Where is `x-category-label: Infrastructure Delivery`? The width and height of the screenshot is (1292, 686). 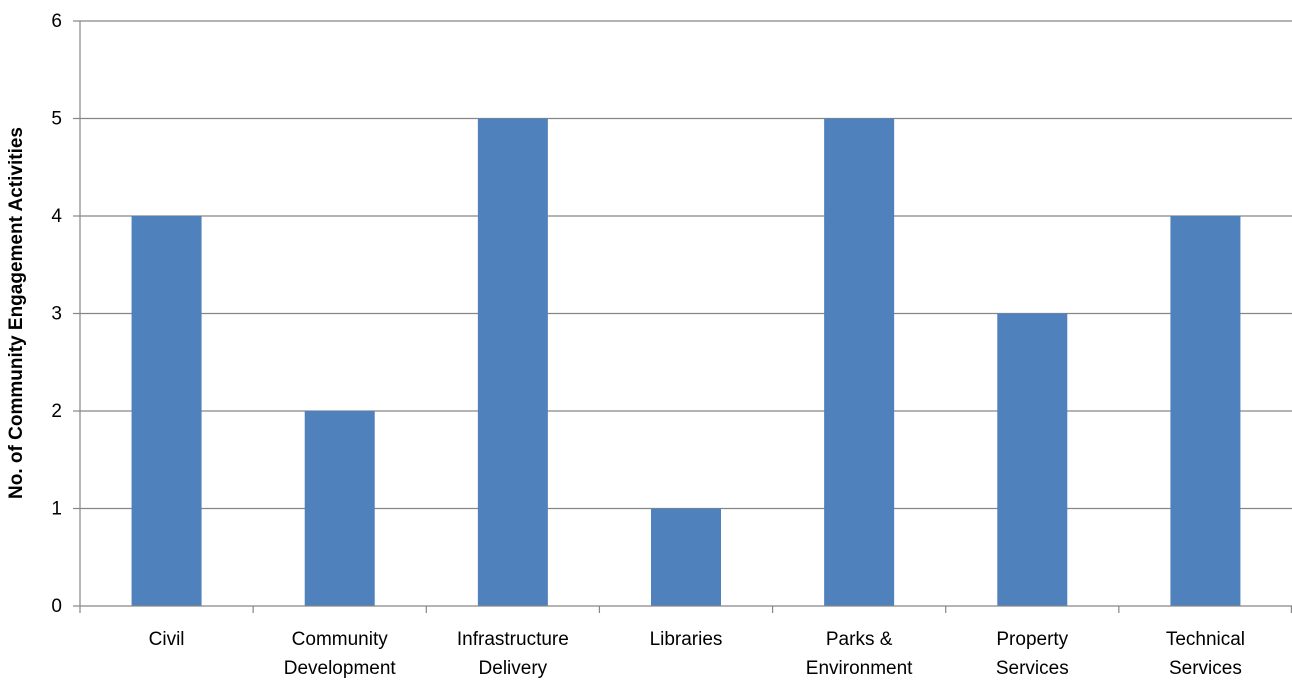 x-category-label: Infrastructure Delivery is located at coordinates (513, 654).